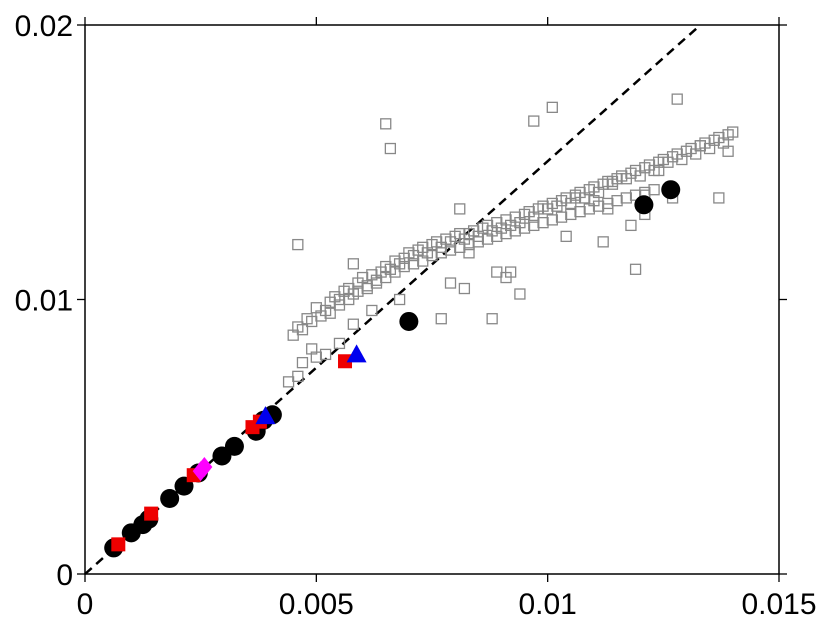  Describe the element at coordinates (44, 301) in the screenshot. I see `y-tick-label: 0.01` at that location.